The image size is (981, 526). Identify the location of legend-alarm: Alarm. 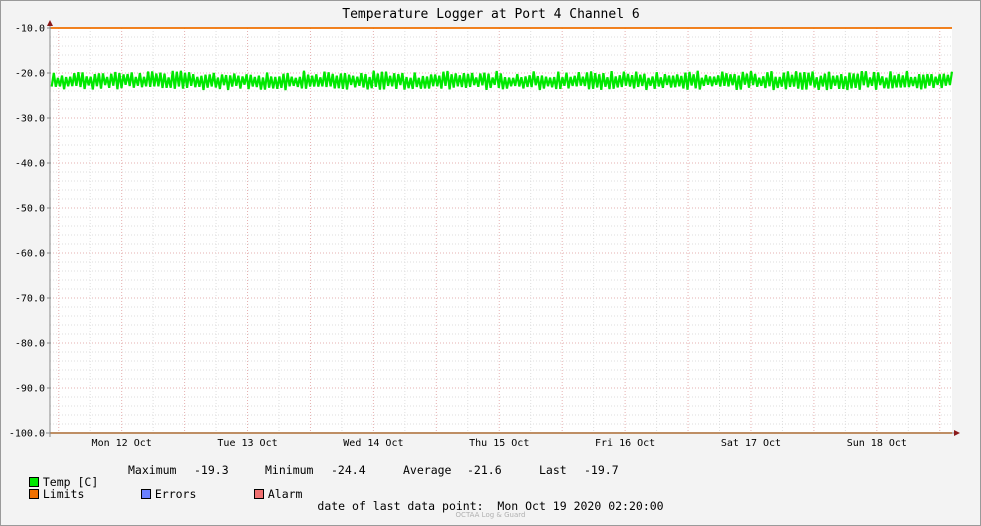
(271, 488).